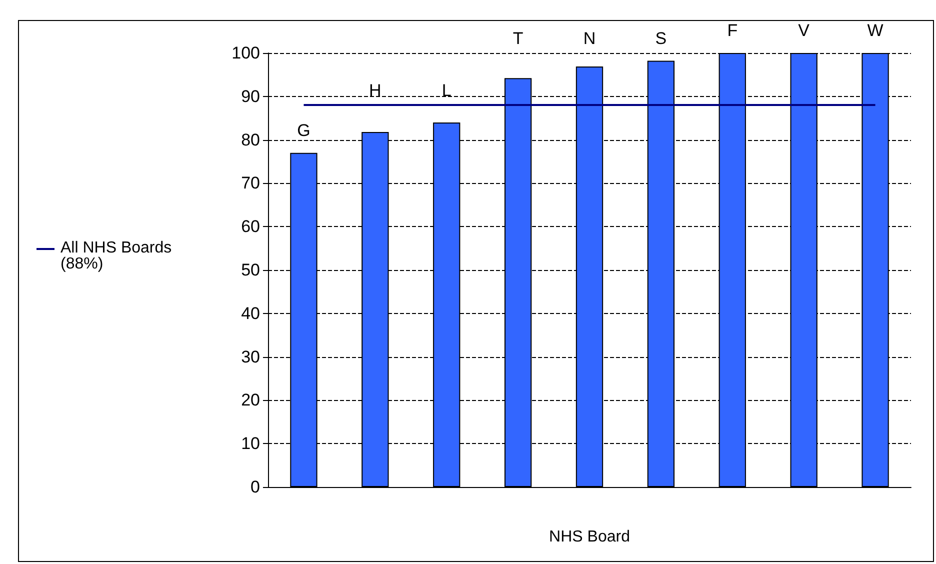 This screenshot has width=936, height=564. I want to click on x-tick-label: W, so click(875, 30).